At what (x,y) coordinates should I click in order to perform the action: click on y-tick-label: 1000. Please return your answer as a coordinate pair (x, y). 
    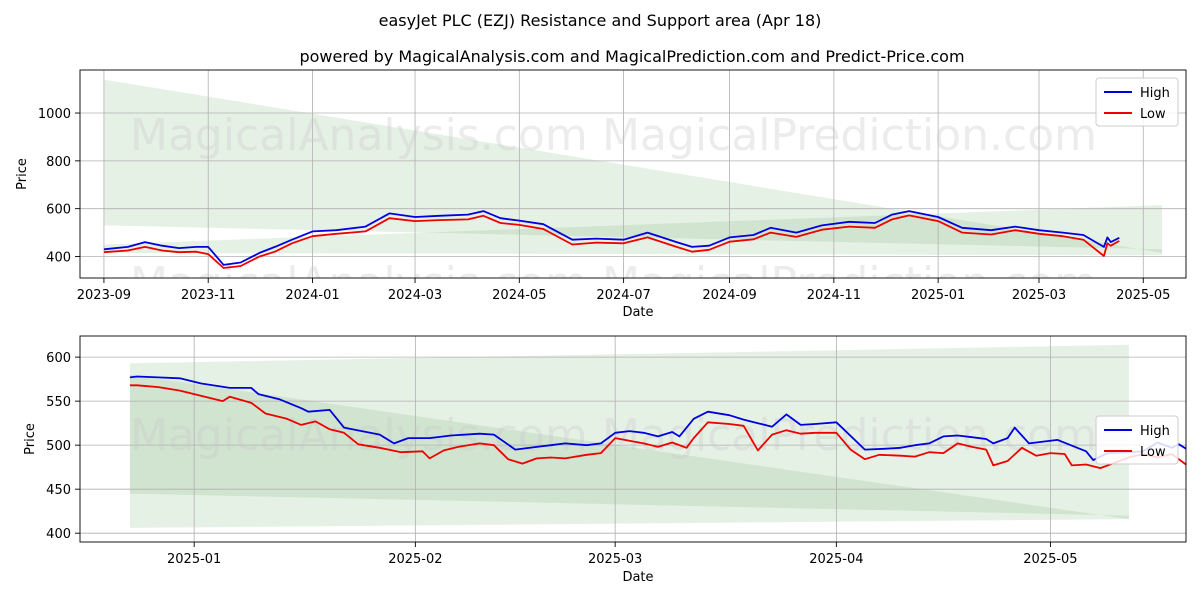
    Looking at the image, I should click on (54, 114).